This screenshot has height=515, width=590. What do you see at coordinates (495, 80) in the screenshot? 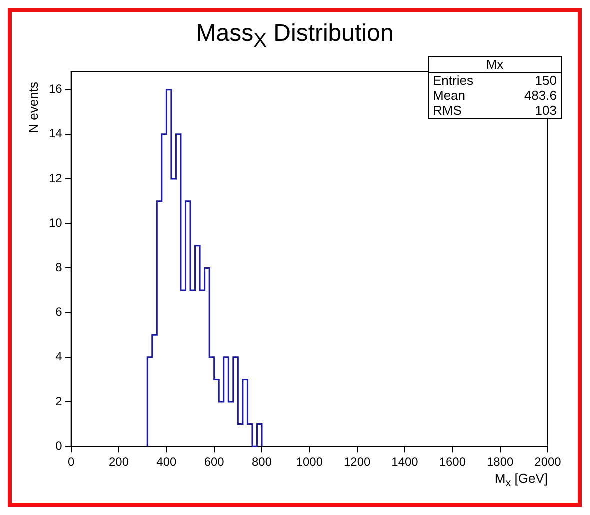
I see `text: Entries 150` at bounding box center [495, 80].